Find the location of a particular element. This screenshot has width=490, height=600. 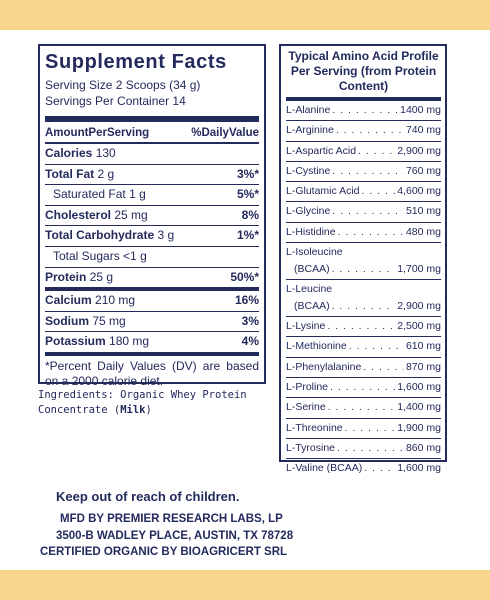

facts-row: Cholesterol 25 mg 8% is located at coordinates (152, 216).